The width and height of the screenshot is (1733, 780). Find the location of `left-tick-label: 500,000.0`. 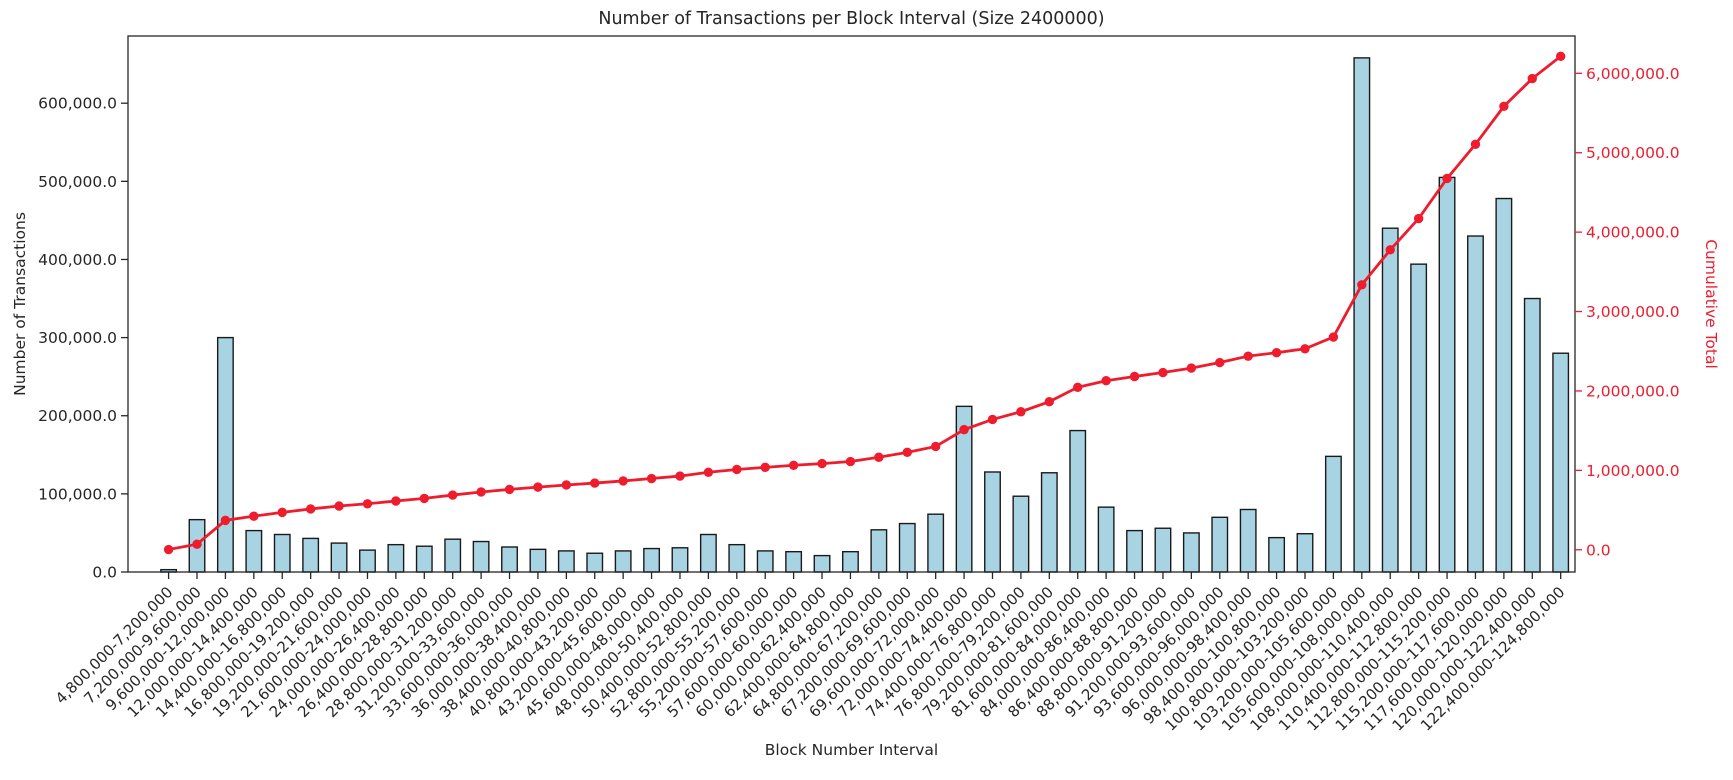

left-tick-label: 500,000.0 is located at coordinates (77, 182).